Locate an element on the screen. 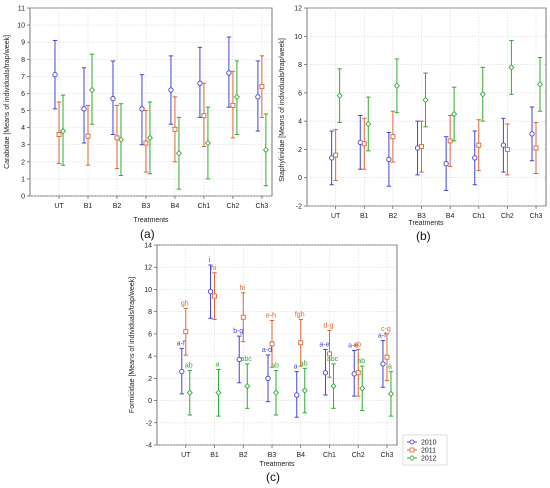 The image size is (550, 488). y-ticks-a: 0 1 2 3 4 5 6 7 8 9 10 11 is located at coordinates (23, 103).